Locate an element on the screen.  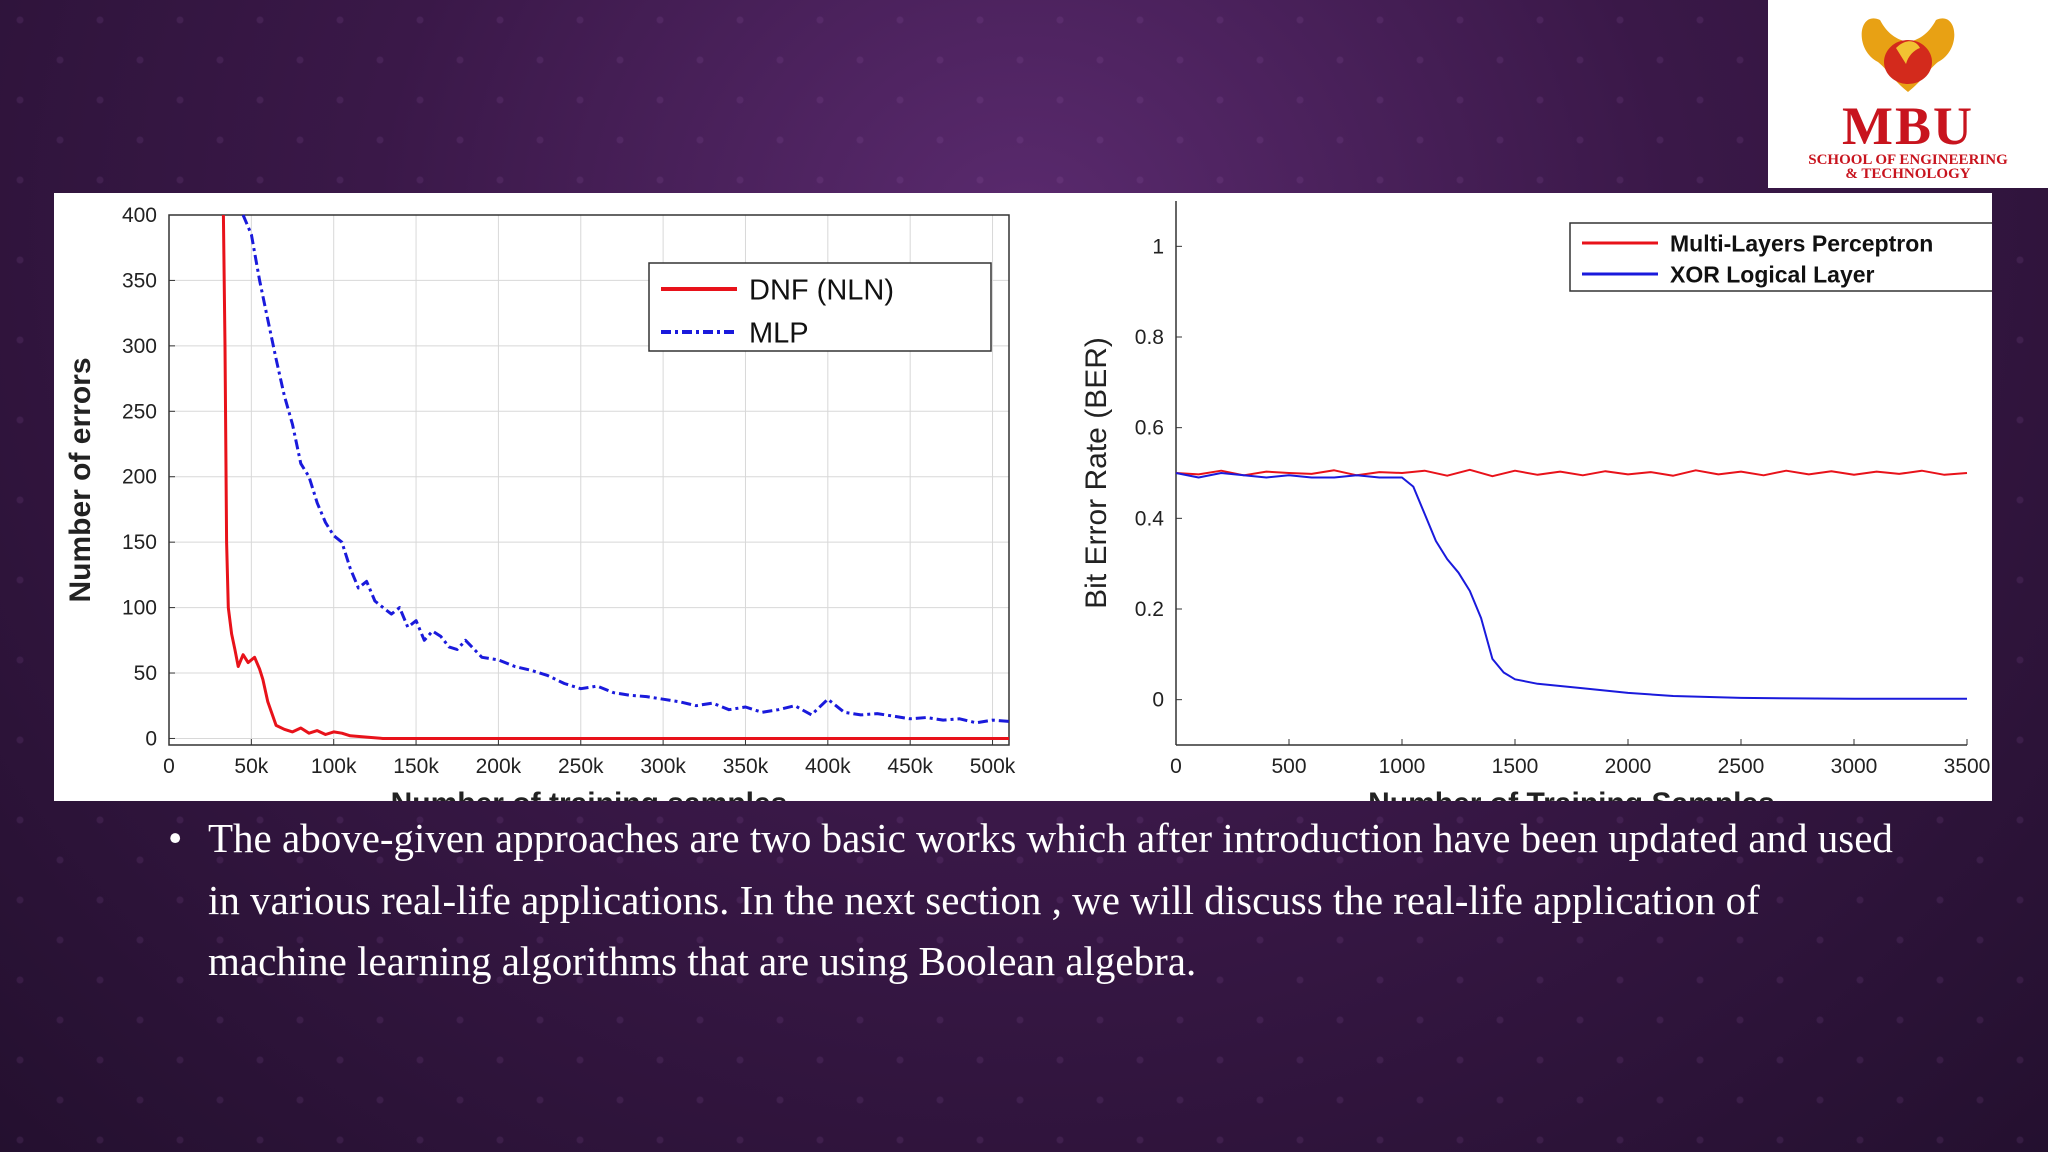
x-tick-label: 500k is located at coordinates (993, 766).